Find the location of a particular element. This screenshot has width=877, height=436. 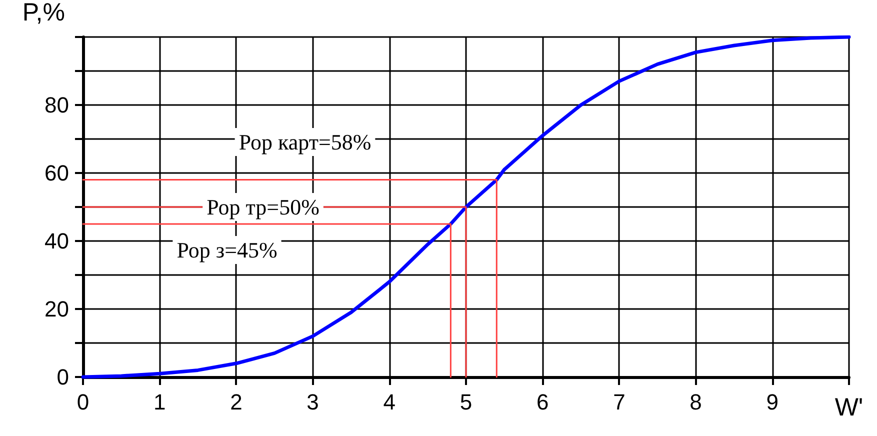

y-tick-label: 20 is located at coordinates (56, 309).